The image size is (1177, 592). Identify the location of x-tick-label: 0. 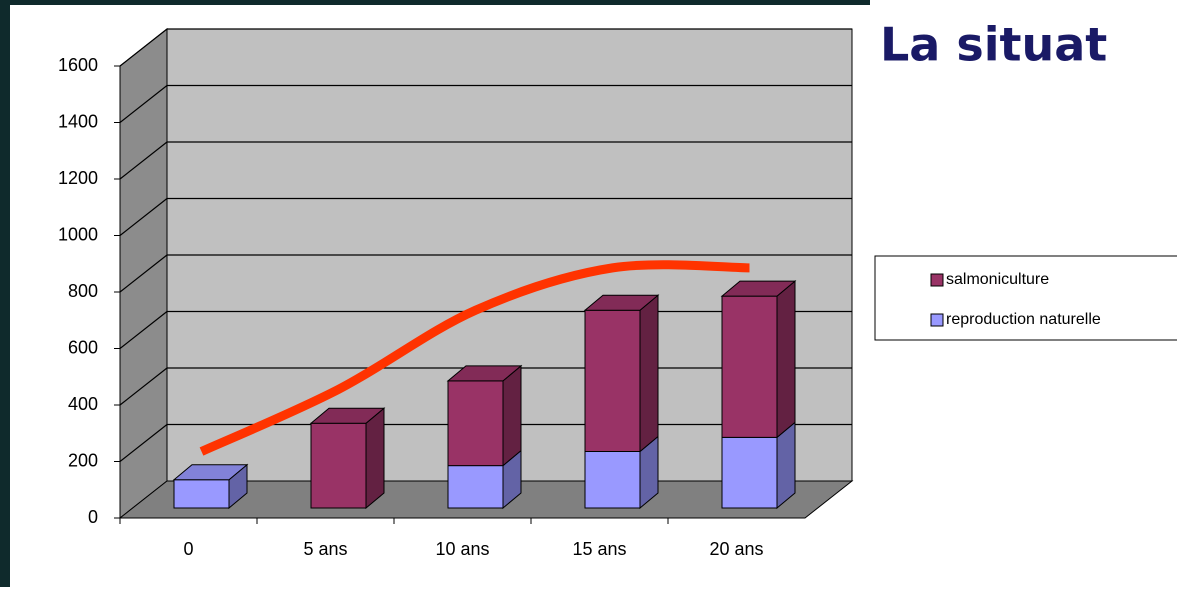
(188, 549).